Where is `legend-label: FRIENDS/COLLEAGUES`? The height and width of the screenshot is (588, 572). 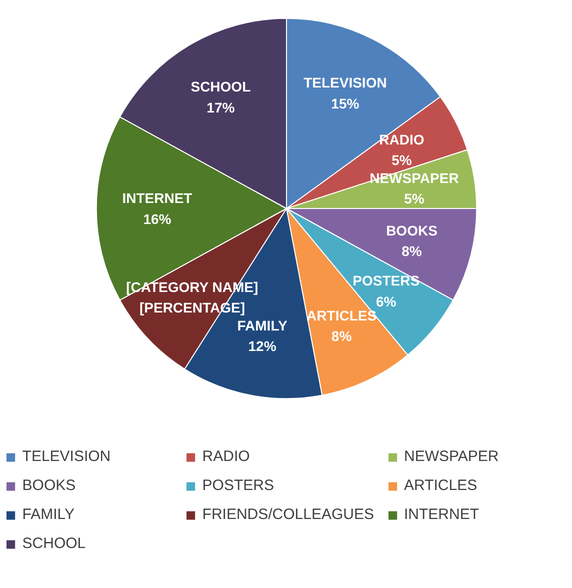
legend-label: FRIENDS/COLLEAGUES is located at coordinates (288, 514).